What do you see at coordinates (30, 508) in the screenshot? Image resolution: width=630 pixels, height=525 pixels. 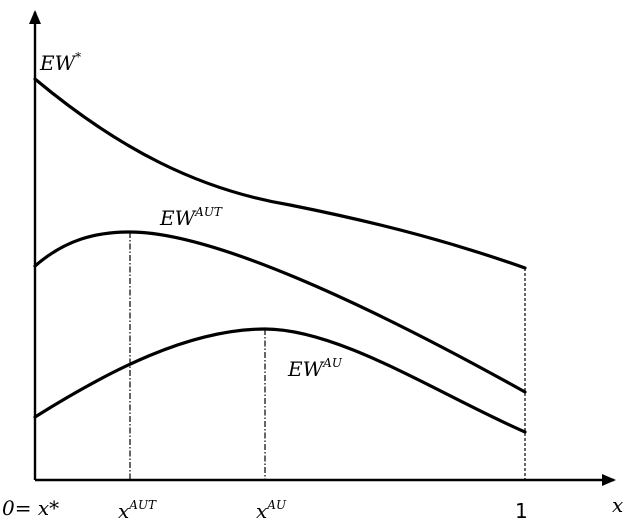 I see `origin-tick-label: 0= x*` at bounding box center [30, 508].